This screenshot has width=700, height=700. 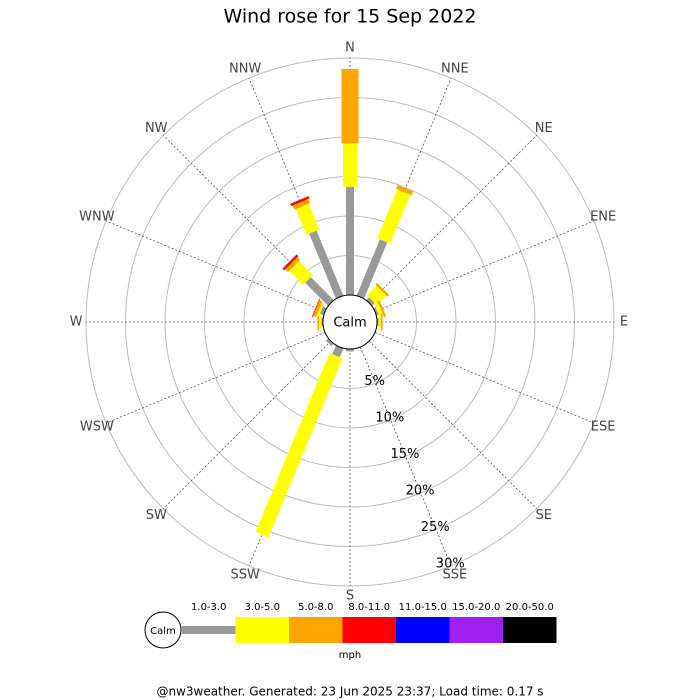 I want to click on direction-label: S, so click(x=350, y=596).